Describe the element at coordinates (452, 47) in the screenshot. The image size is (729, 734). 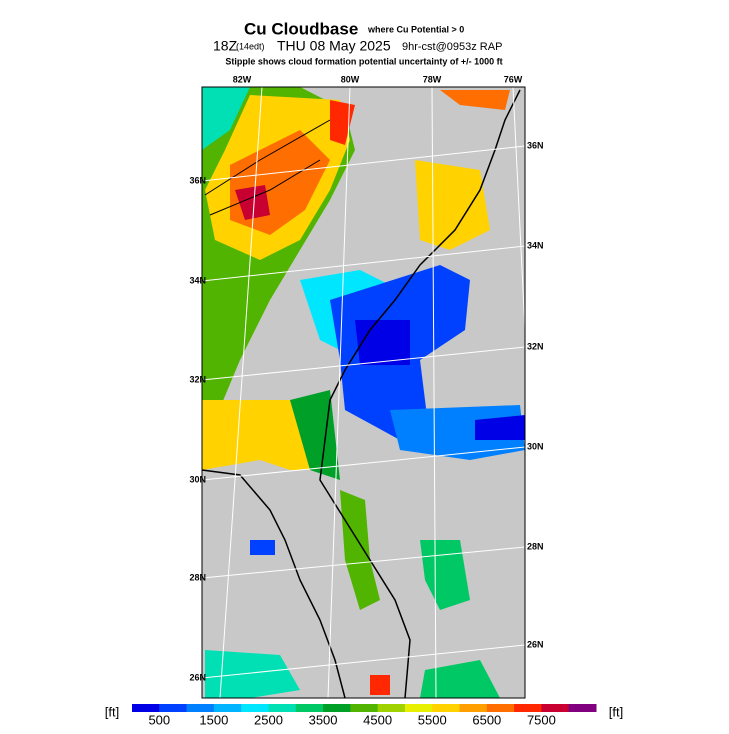
I see `model: 9hr-cst@0953z RAP` at that location.